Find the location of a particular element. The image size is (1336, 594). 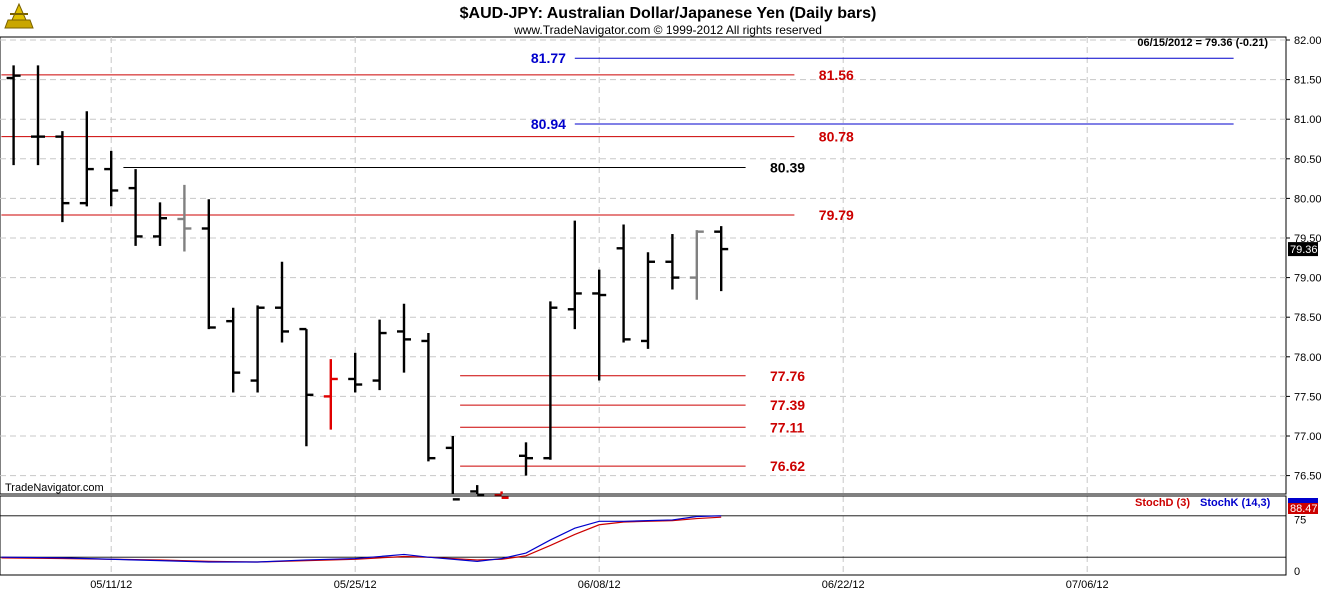

level-label: 81.77 is located at coordinates (548, 58).